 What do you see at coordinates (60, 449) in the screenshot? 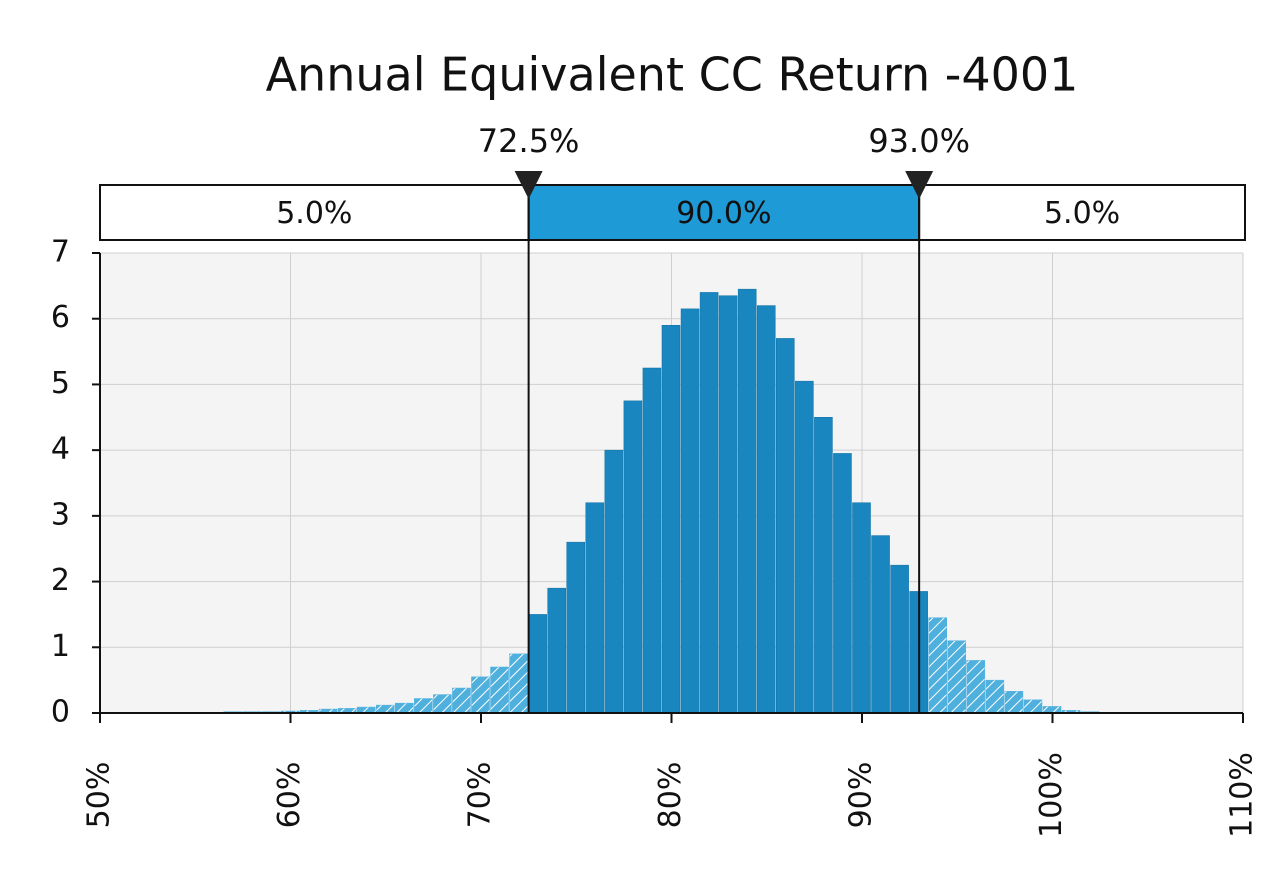
I see `y-tick-label: 4` at bounding box center [60, 449].